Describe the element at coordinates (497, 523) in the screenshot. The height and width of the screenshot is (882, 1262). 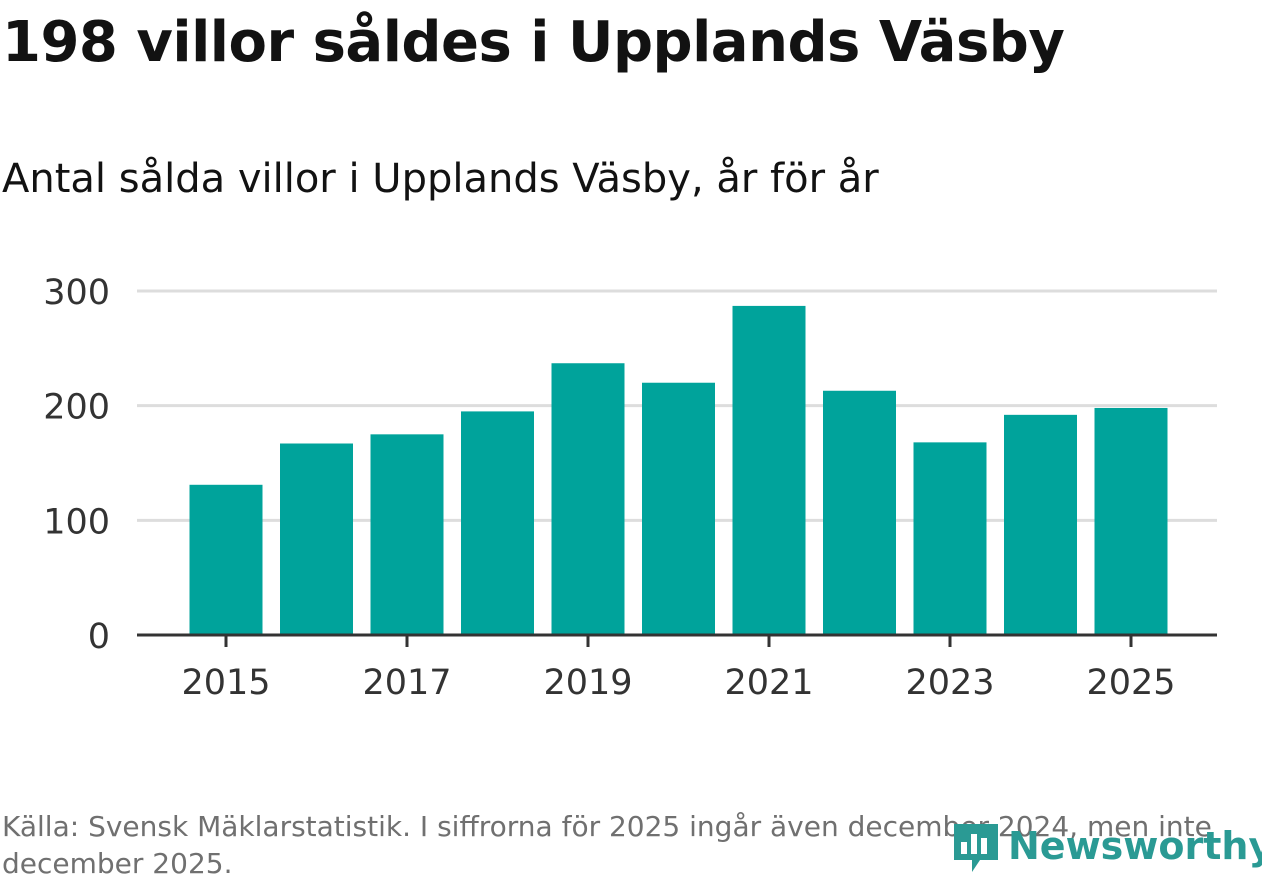
I see `bar-2018` at that location.